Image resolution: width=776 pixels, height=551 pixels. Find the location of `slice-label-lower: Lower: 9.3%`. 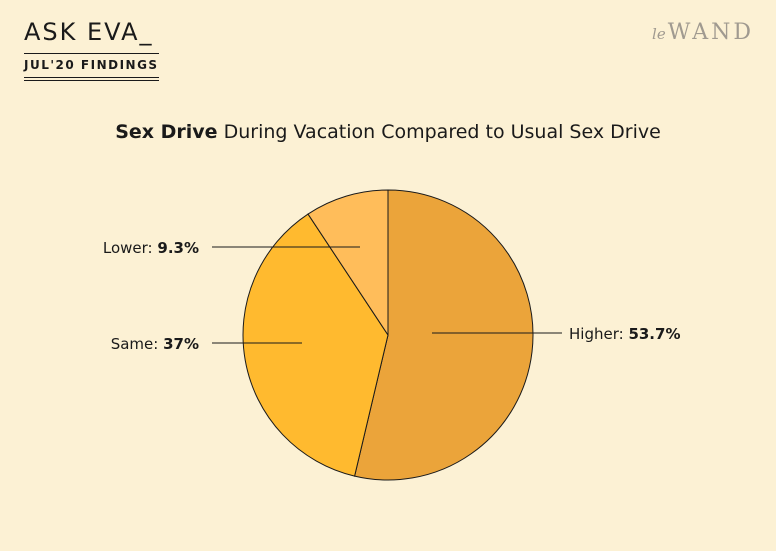

slice-label-lower: Lower: 9.3% is located at coordinates (151, 248).